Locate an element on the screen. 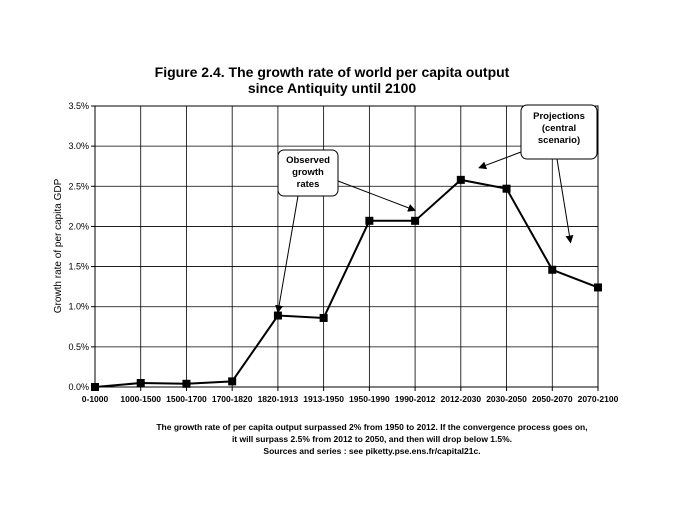 The width and height of the screenshot is (684, 529). x-tick-label: 1990-2012 is located at coordinates (415, 399).